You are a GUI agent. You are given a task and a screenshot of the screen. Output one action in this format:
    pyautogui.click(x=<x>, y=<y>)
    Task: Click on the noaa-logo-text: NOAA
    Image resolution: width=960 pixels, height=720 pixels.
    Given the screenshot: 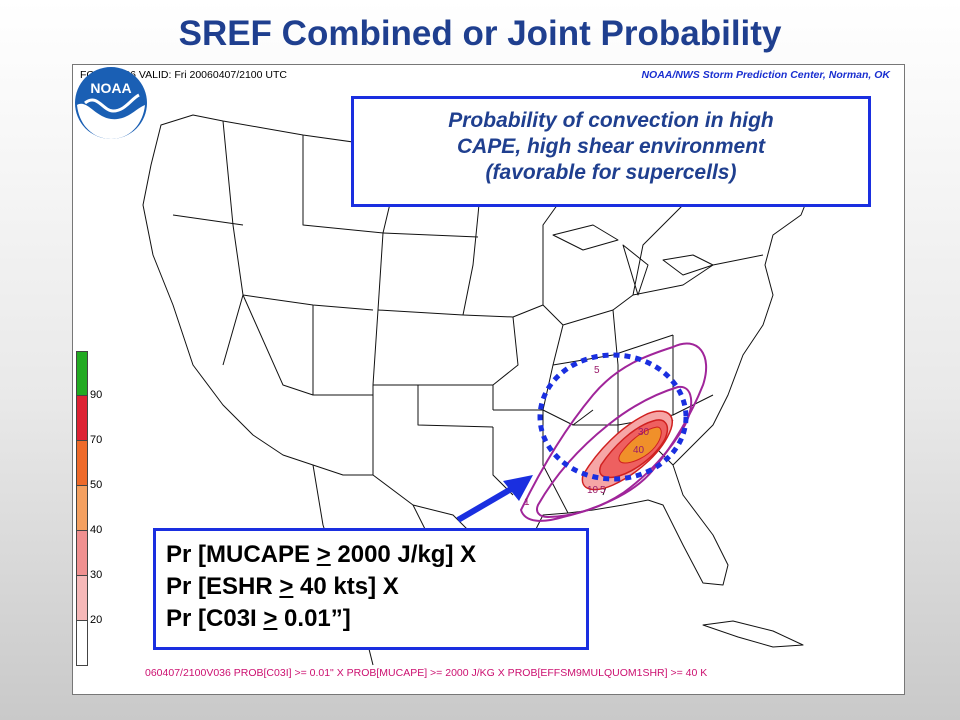 What is the action you would take?
    pyautogui.click(x=110, y=88)
    